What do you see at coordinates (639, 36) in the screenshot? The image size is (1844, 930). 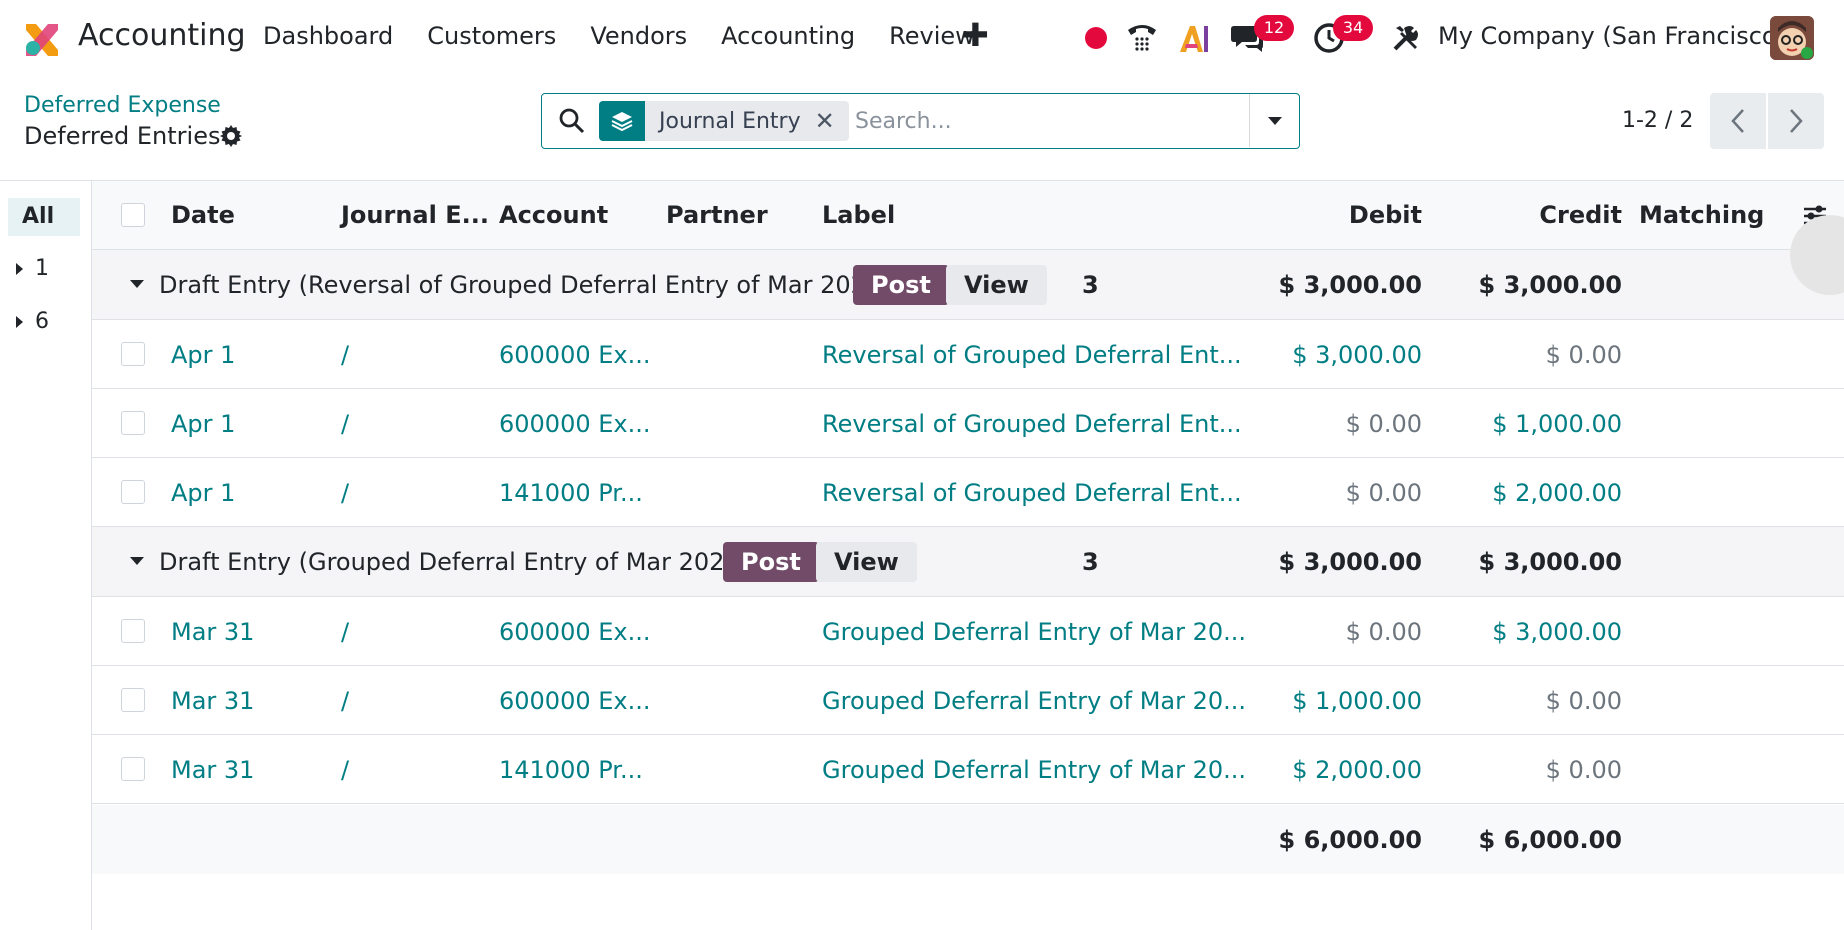 I see `menu-vendors: Vendors` at bounding box center [639, 36].